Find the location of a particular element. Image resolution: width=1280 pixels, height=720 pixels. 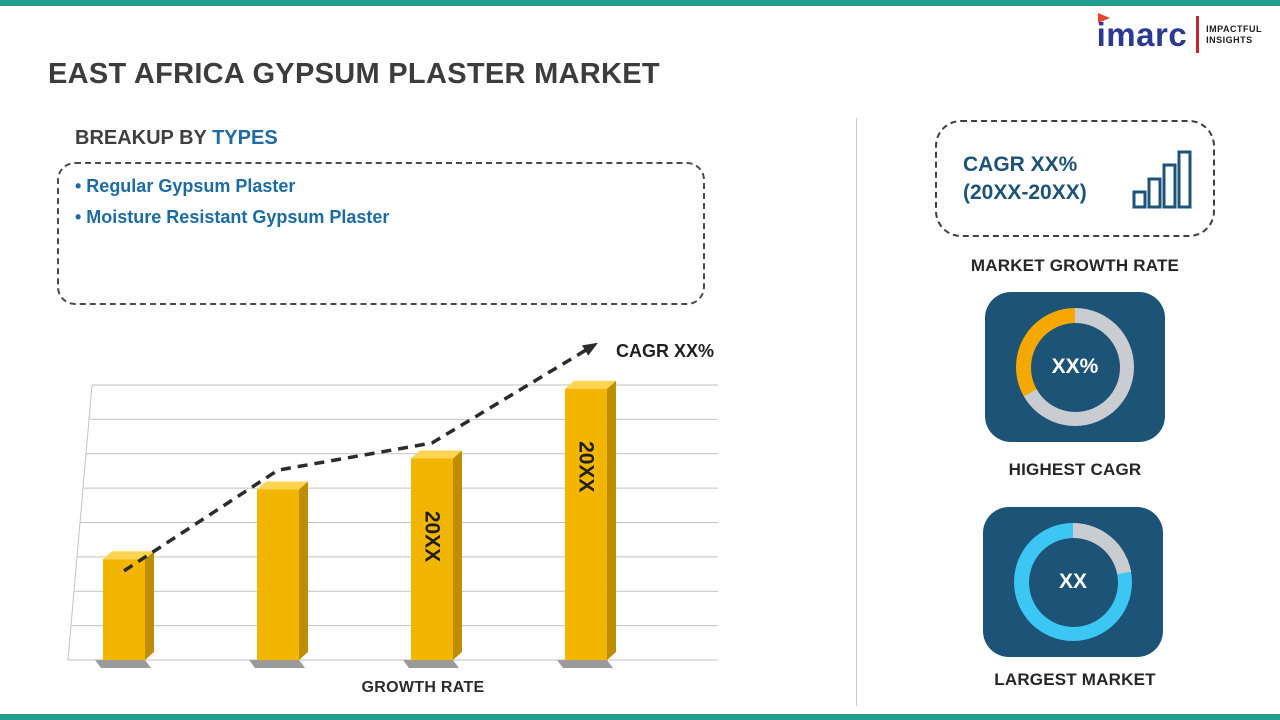

imarc-logo-wordmark: imarc is located at coordinates (1142, 33).